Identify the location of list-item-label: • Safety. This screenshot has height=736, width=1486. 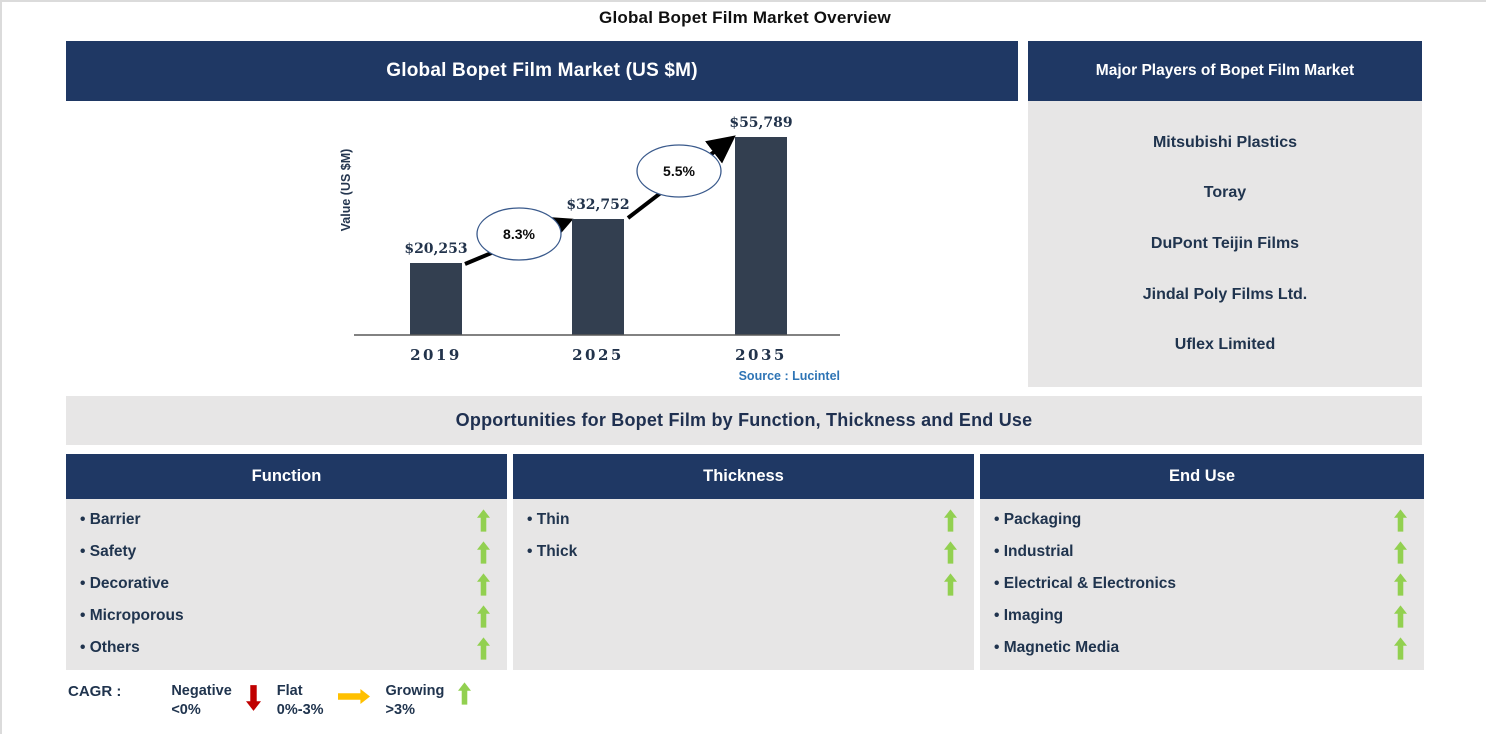
(108, 551).